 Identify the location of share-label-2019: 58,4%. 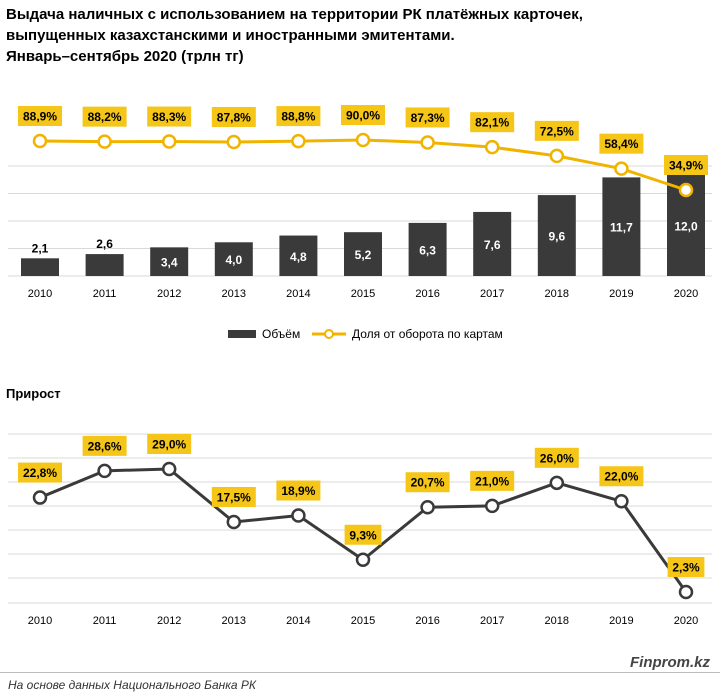
(621, 143).